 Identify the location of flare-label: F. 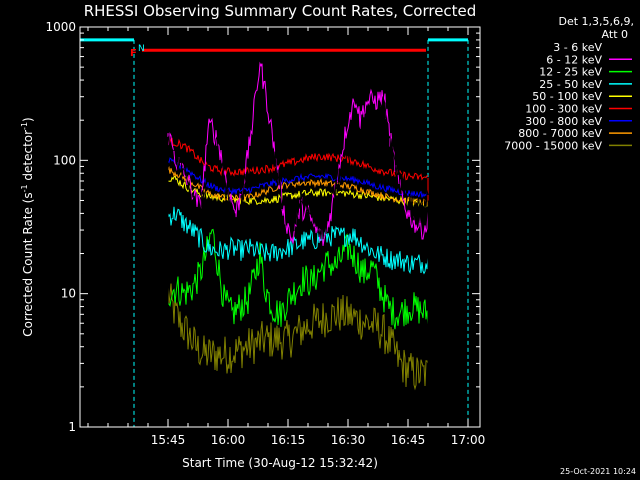
(133, 53).